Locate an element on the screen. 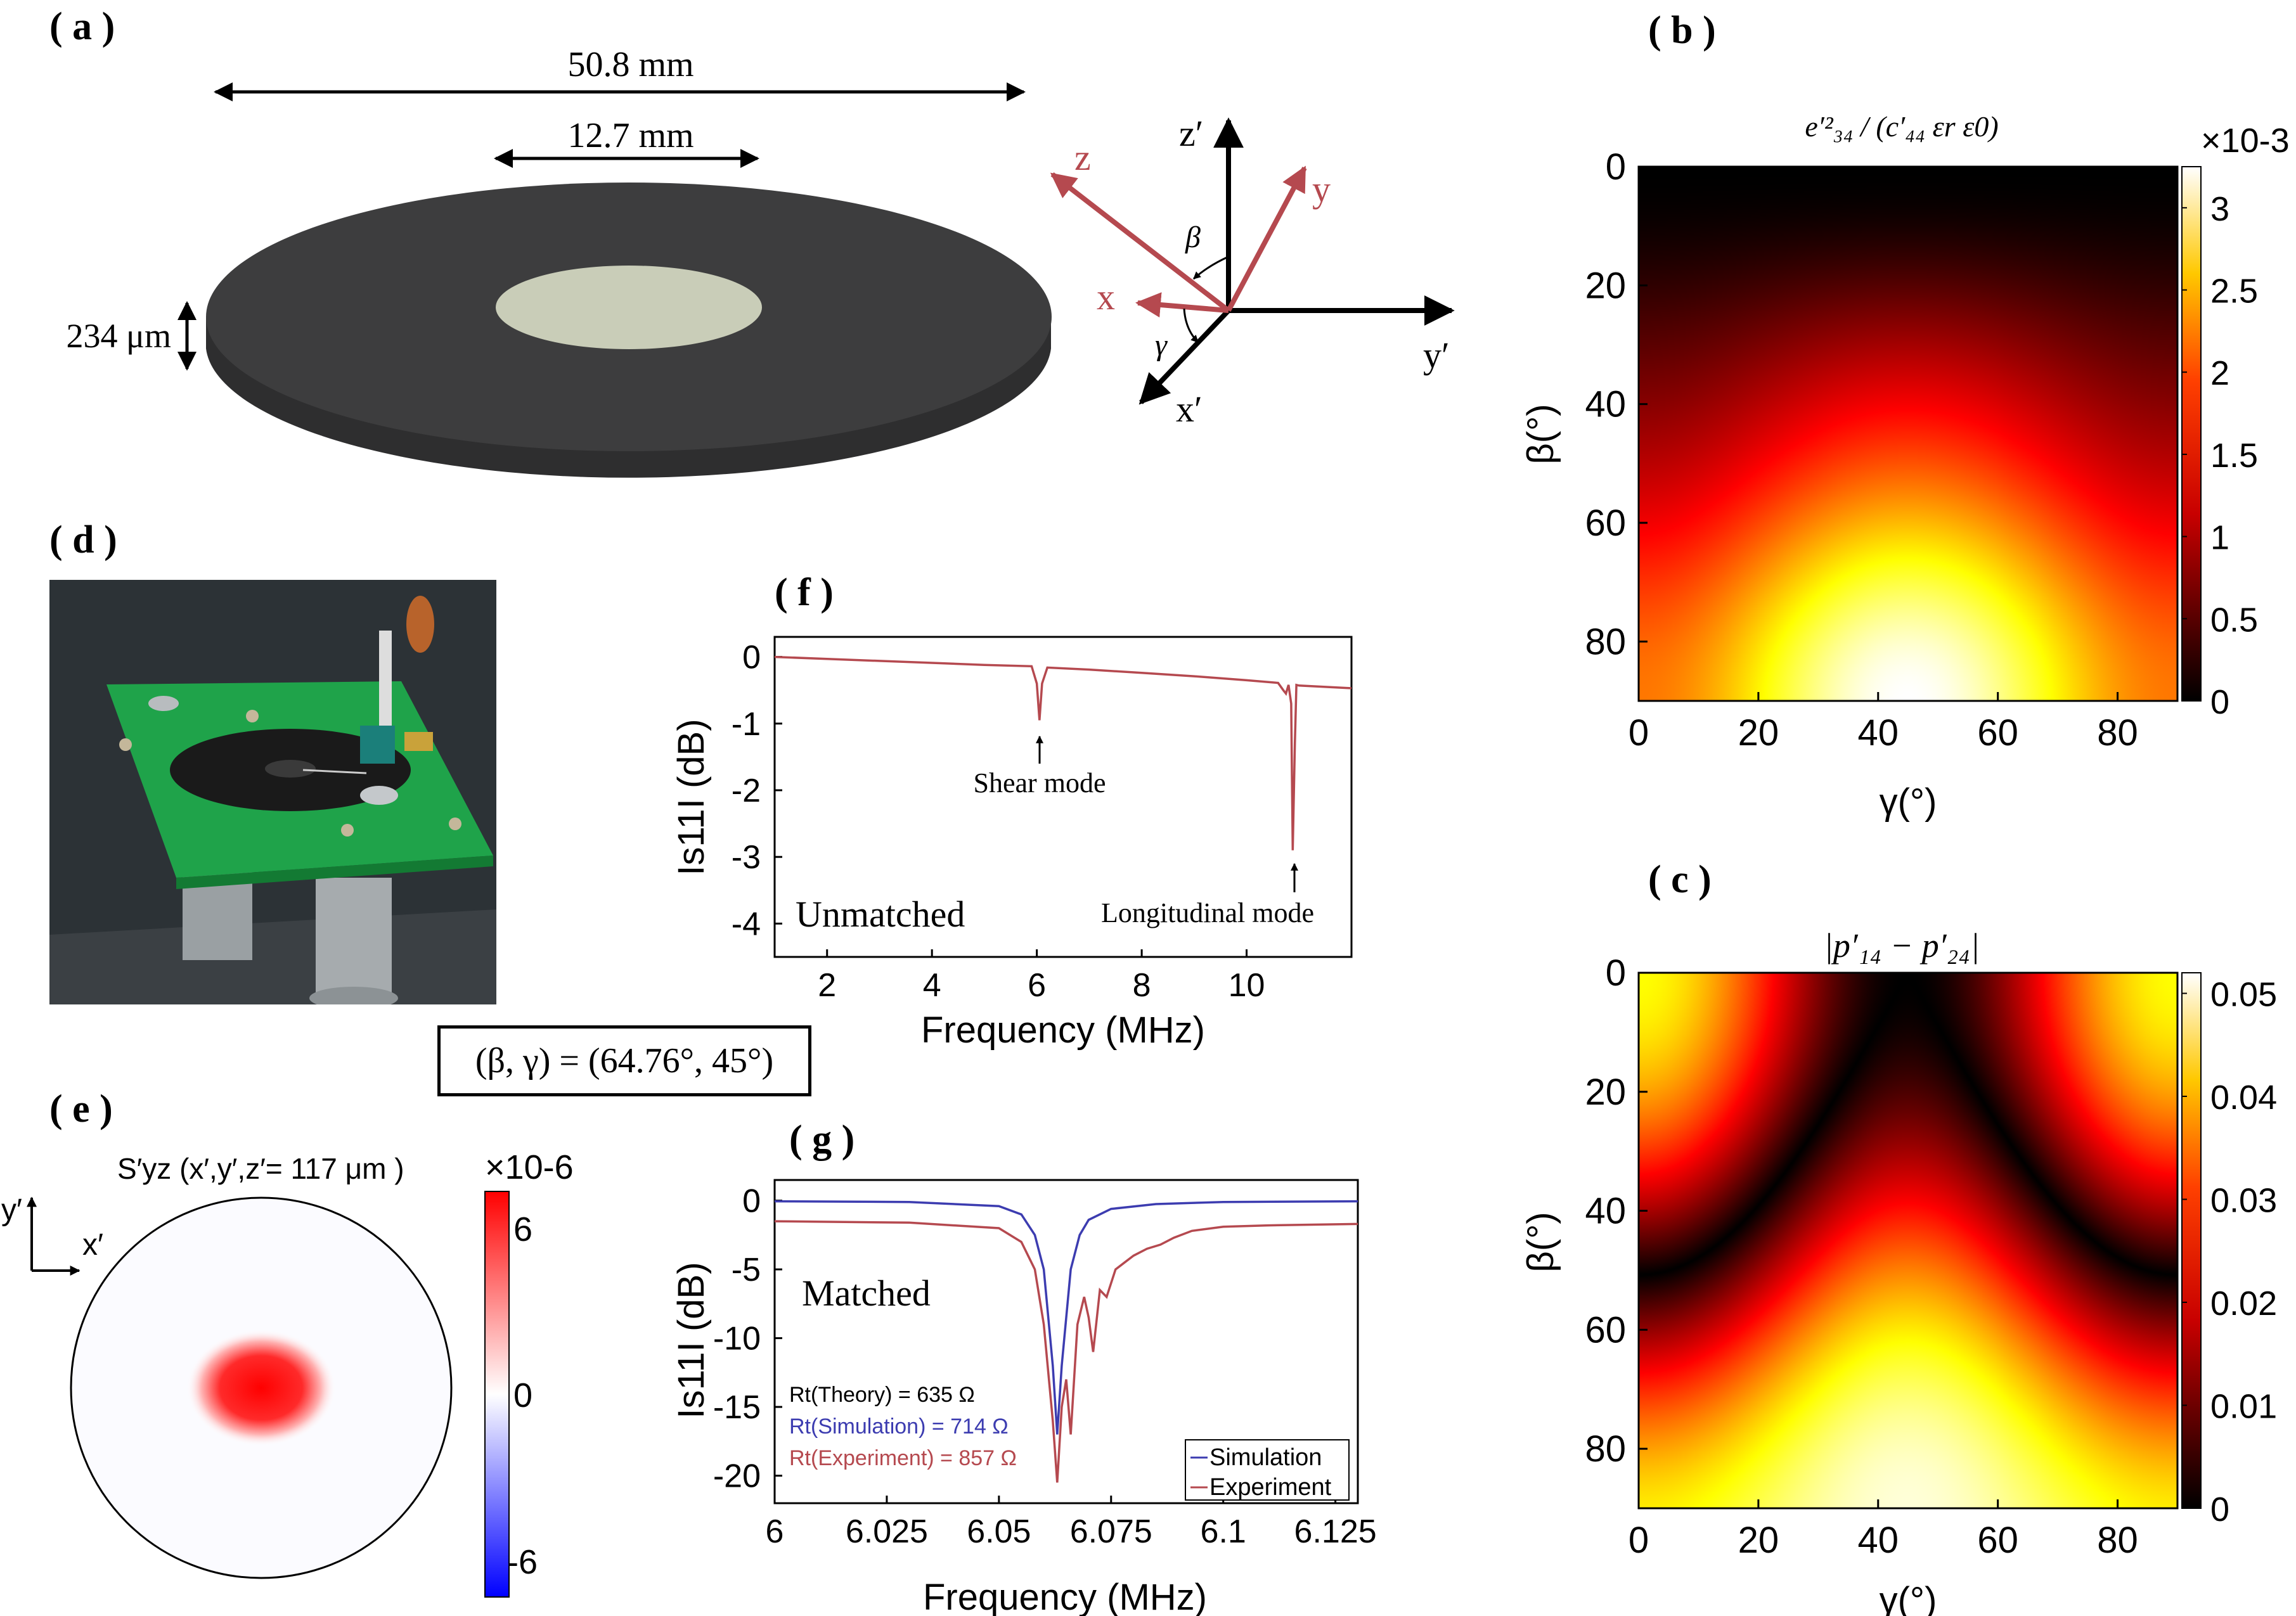 The image size is (2296, 1616). chart-f-plot is located at coordinates (1063, 752).